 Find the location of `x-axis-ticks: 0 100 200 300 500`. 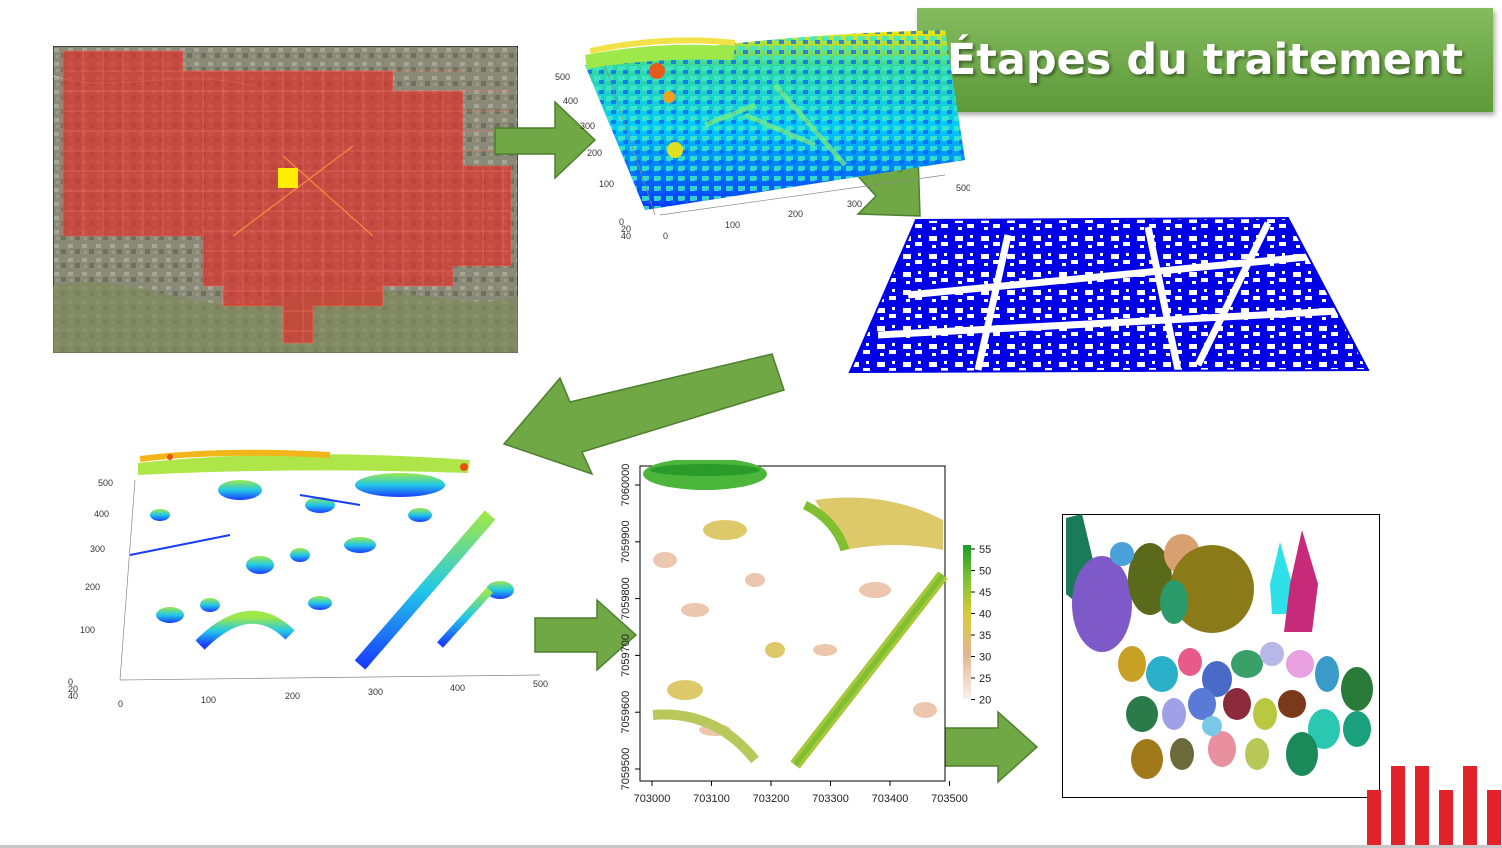

x-axis-ticks: 0 100 200 300 500 is located at coordinates (816, 212).